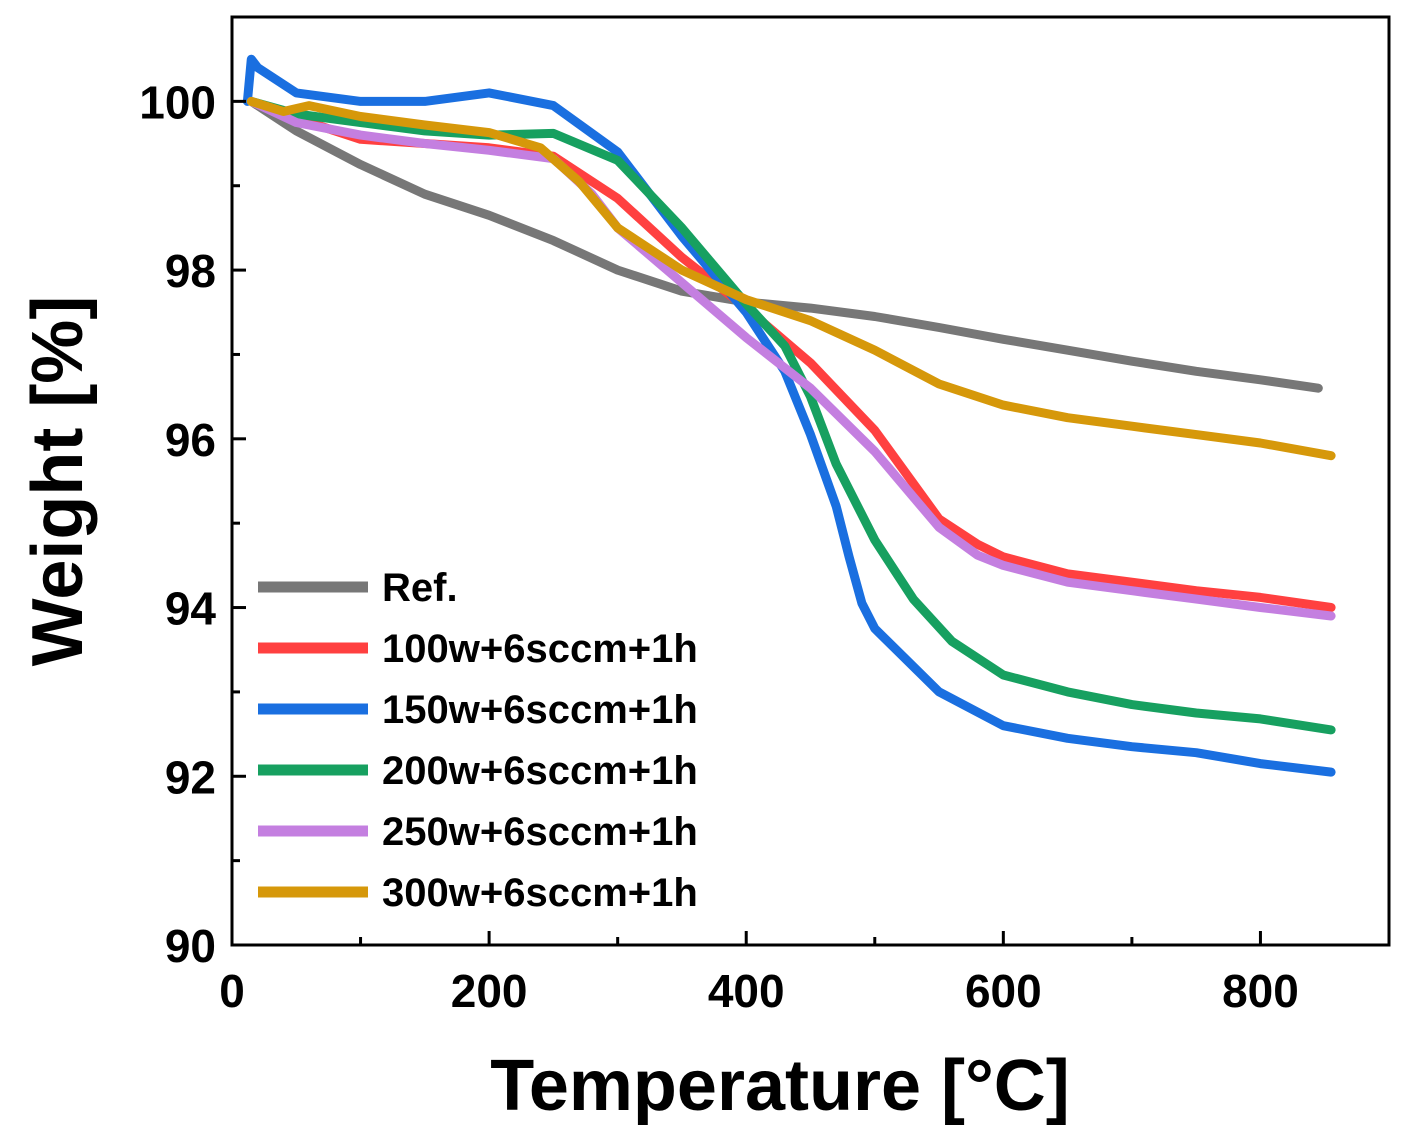 The height and width of the screenshot is (1133, 1409). I want to click on y-tick-label: 100, so click(177, 102).